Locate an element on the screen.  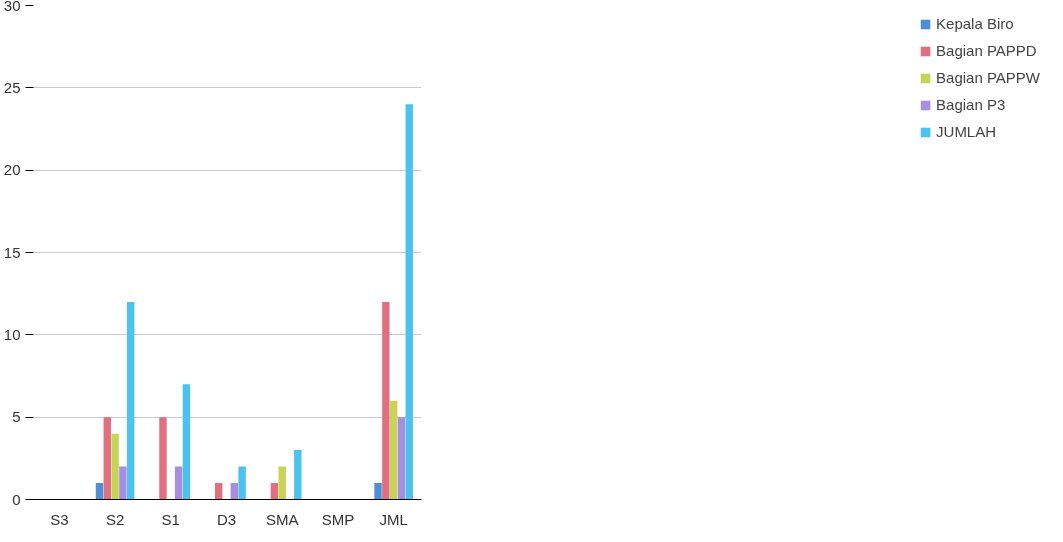
x-tick-label: JML is located at coordinates (393, 519).